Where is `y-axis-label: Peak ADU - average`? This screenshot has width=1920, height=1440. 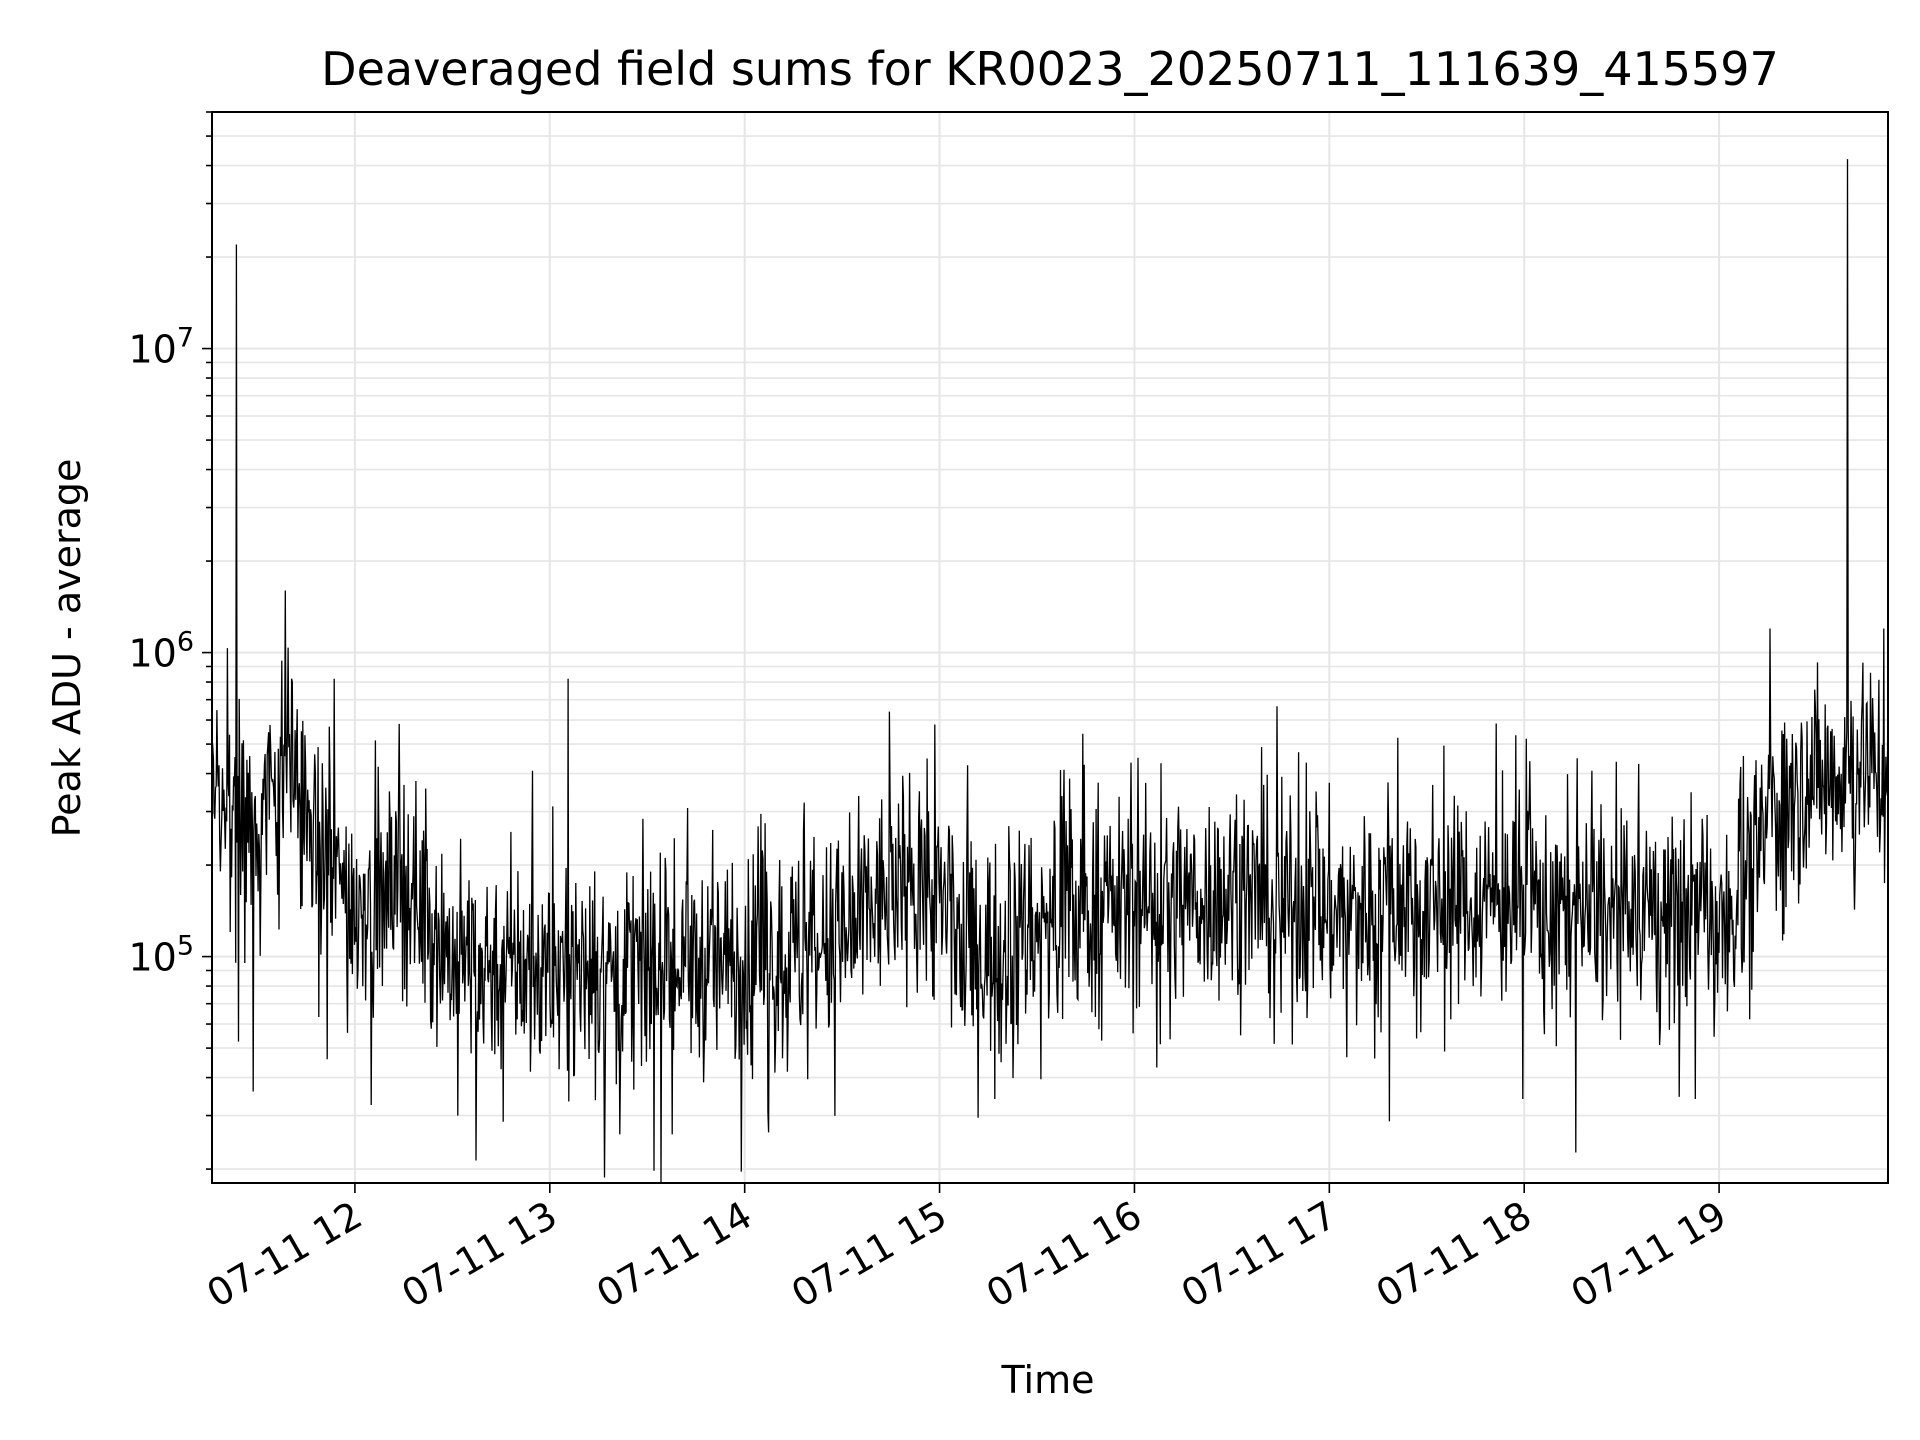 y-axis-label: Peak ADU - average is located at coordinates (67, 648).